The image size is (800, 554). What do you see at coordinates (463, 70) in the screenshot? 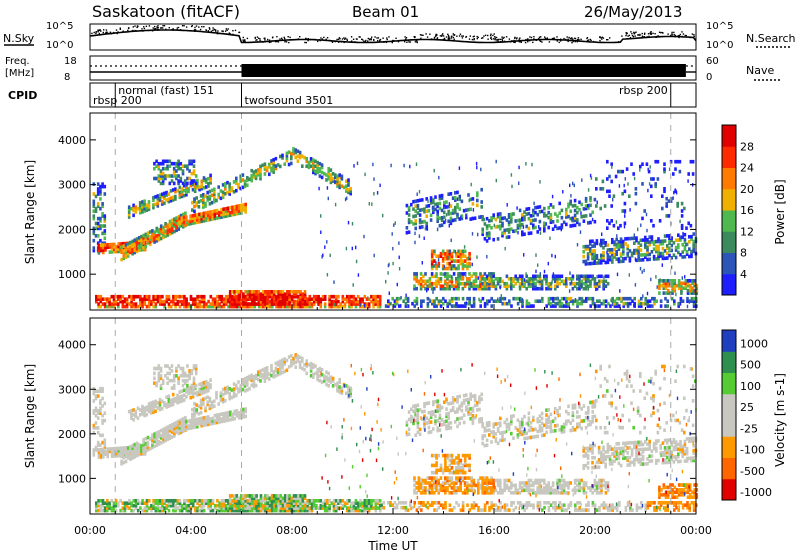
I see `freq-switching-block` at bounding box center [463, 70].